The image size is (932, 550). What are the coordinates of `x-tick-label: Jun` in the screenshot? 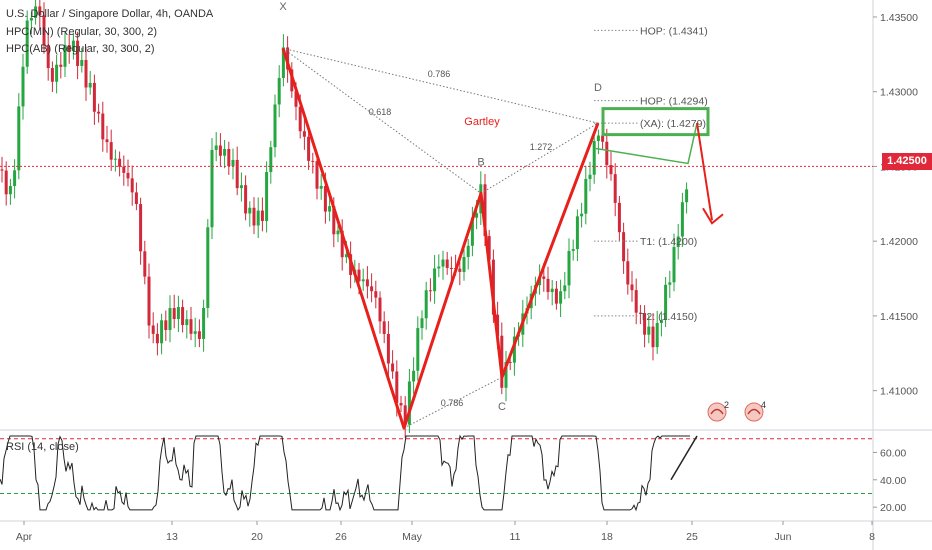 It's located at (783, 537).